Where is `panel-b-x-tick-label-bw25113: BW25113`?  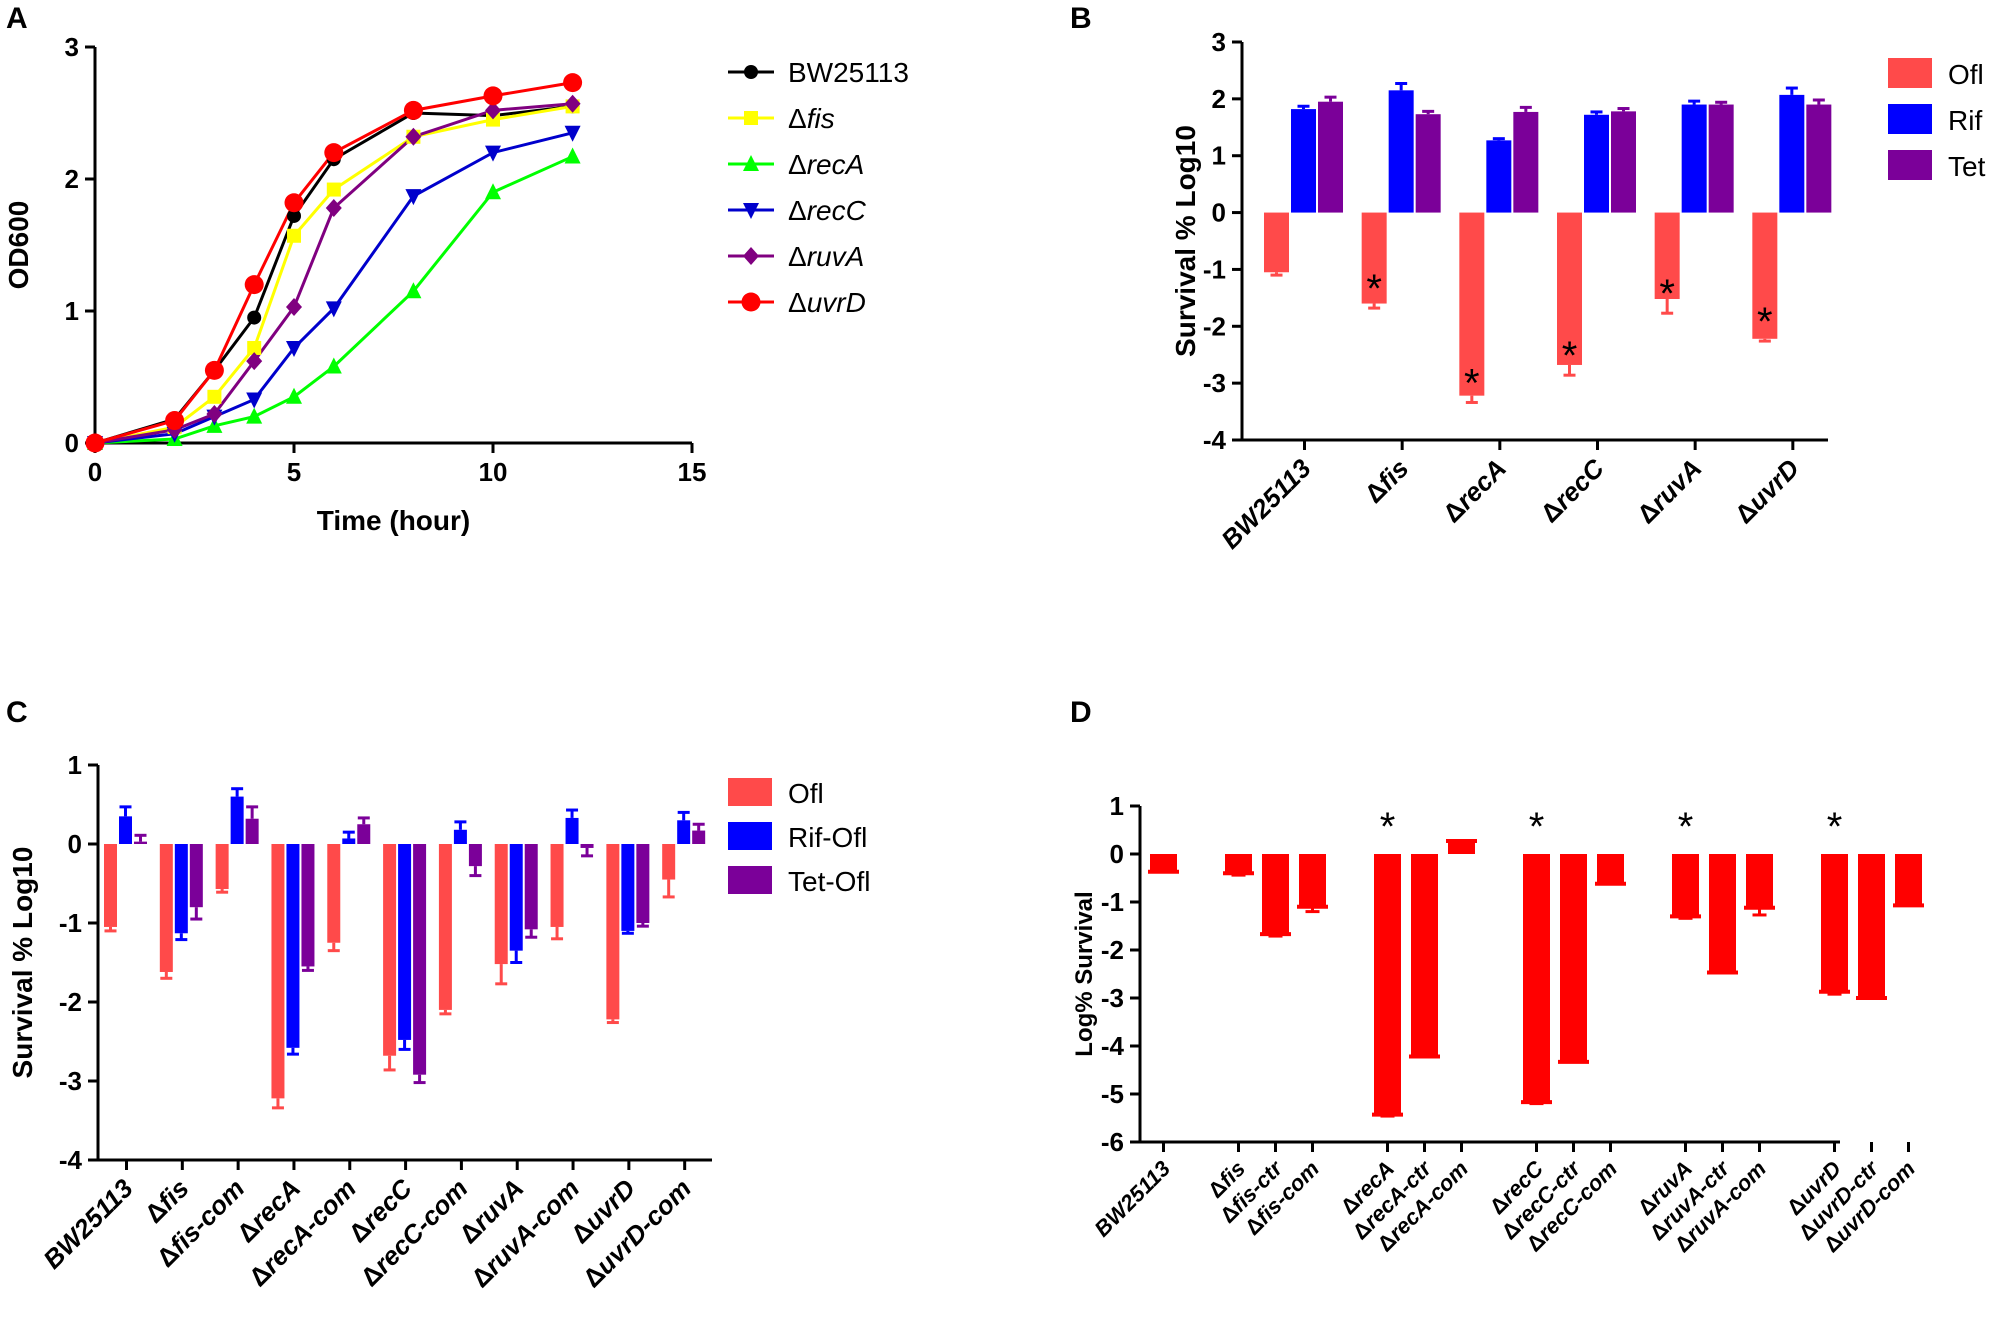 panel-b-x-tick-label-bw25113: BW25113 is located at coordinates (1266, 504).